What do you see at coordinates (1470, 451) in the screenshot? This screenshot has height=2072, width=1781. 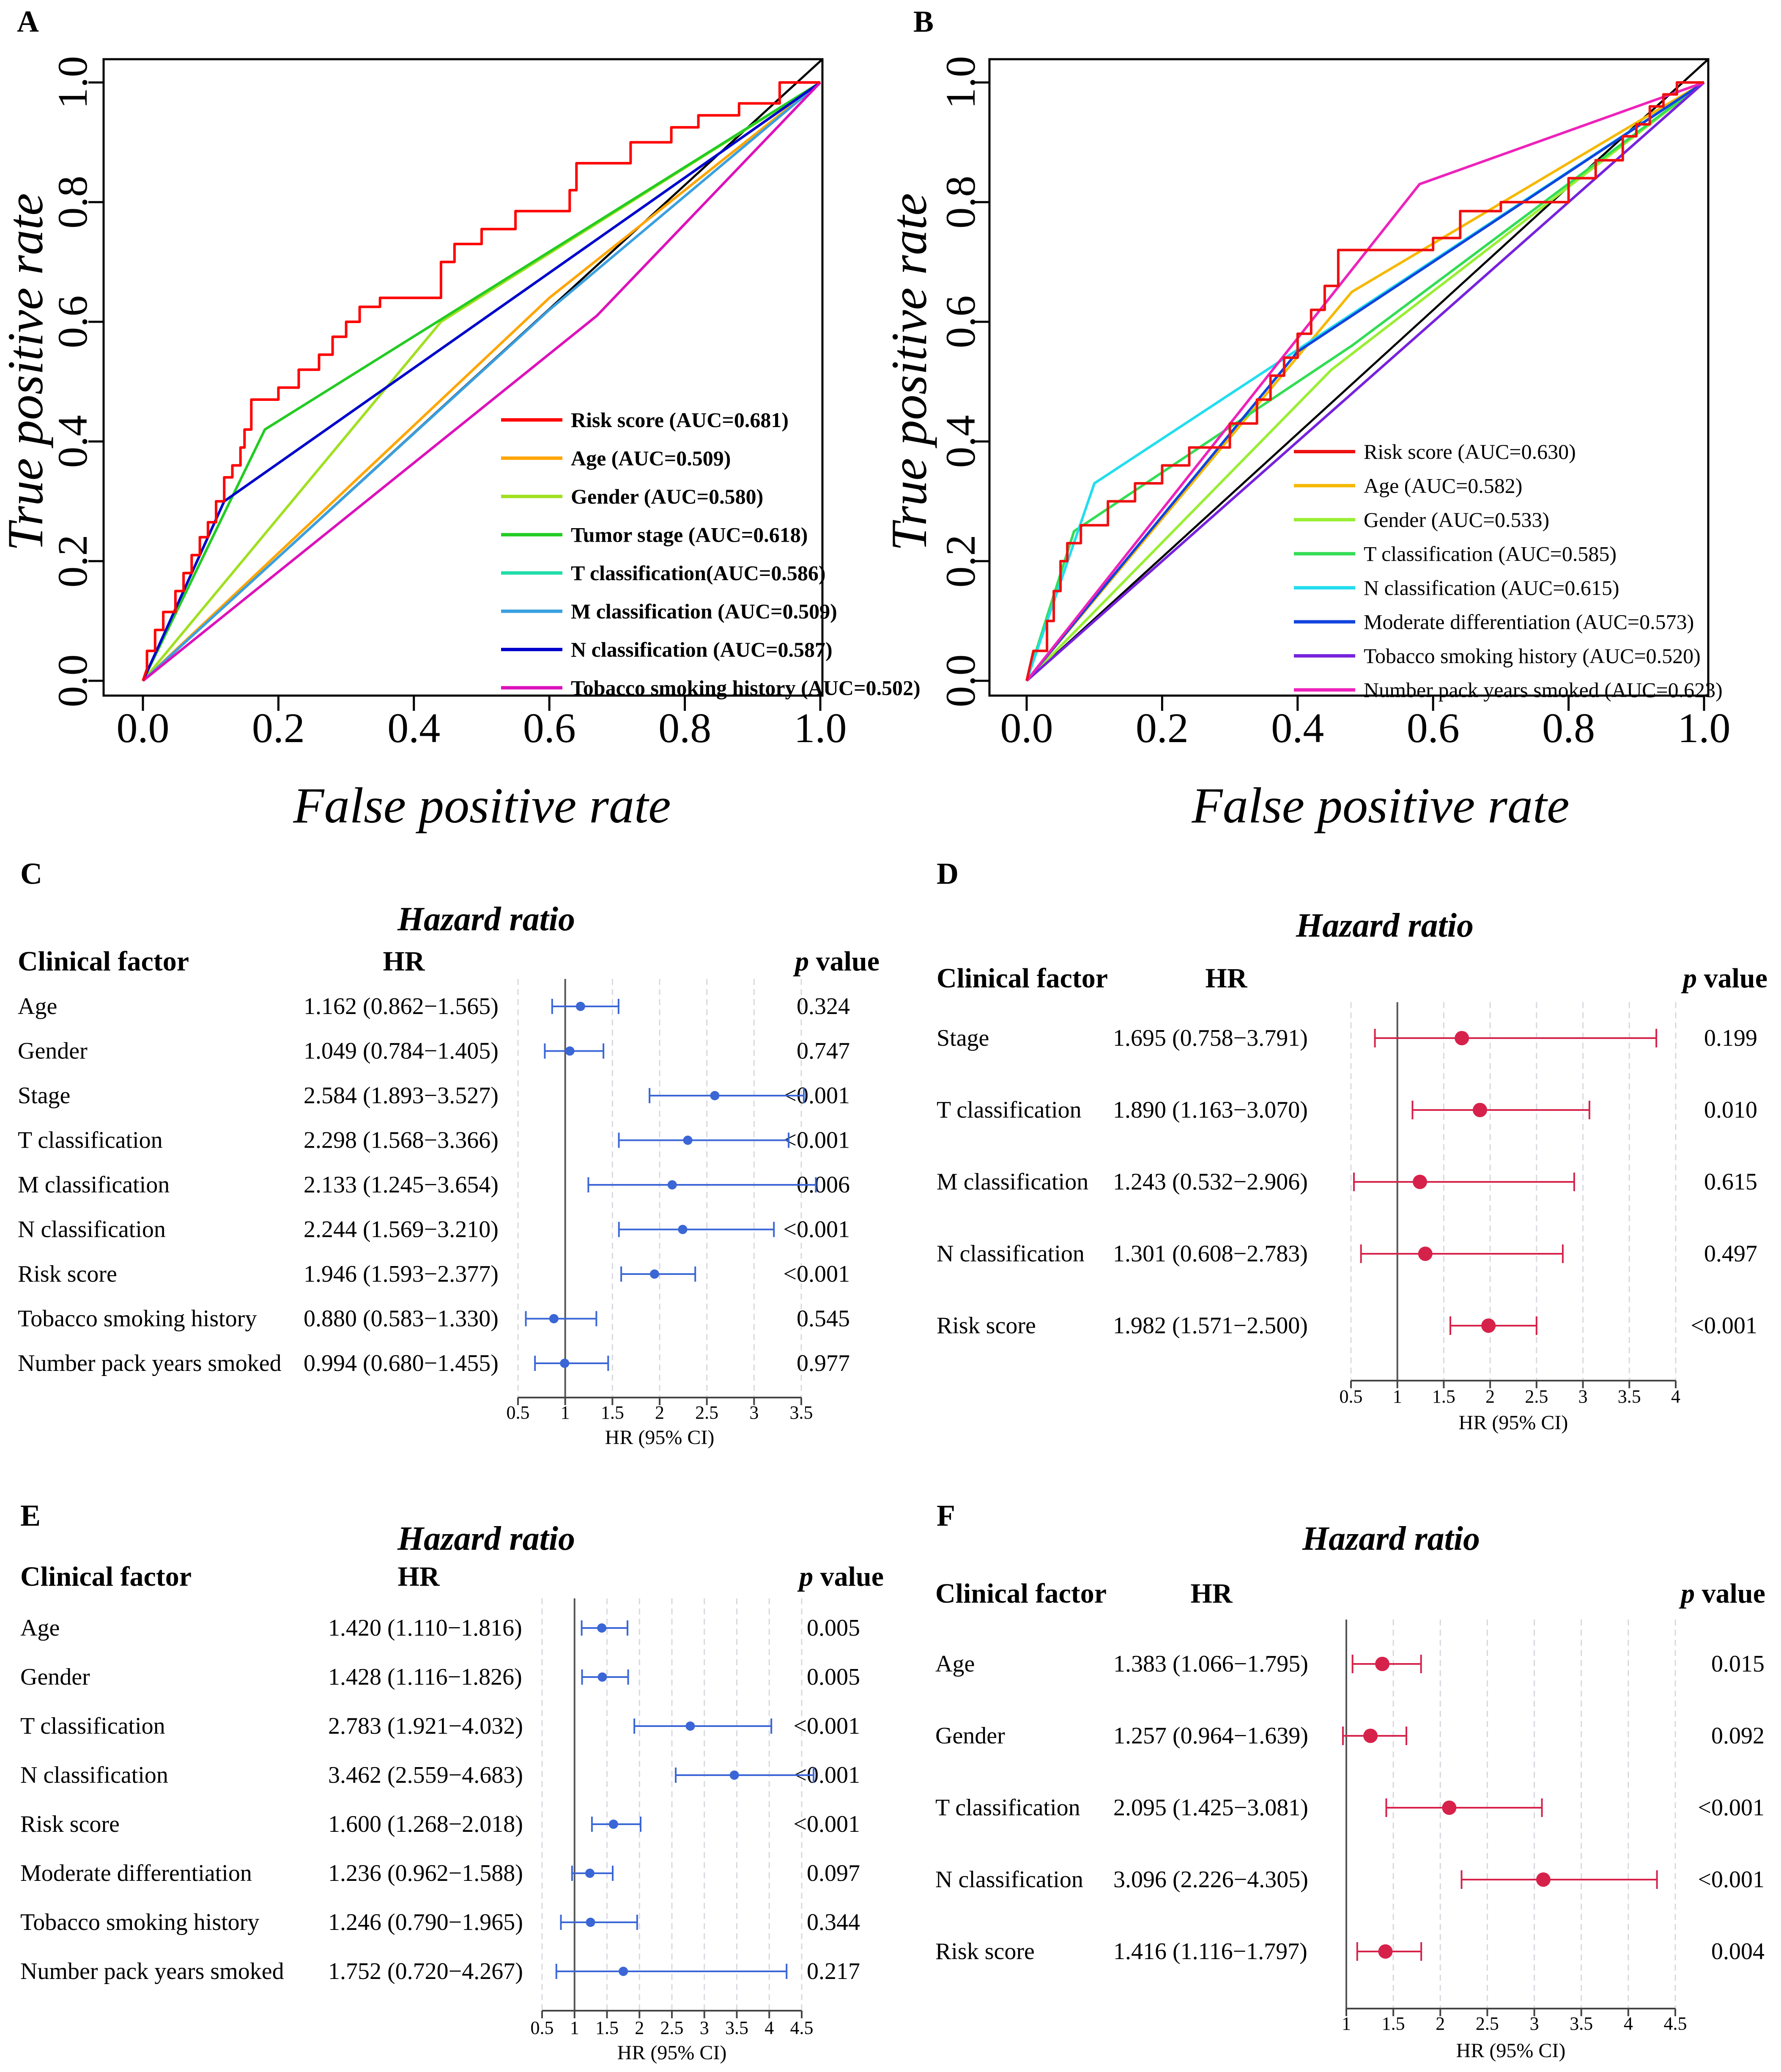 I see `legend-entry: Risk score (AUC=0.630)` at bounding box center [1470, 451].